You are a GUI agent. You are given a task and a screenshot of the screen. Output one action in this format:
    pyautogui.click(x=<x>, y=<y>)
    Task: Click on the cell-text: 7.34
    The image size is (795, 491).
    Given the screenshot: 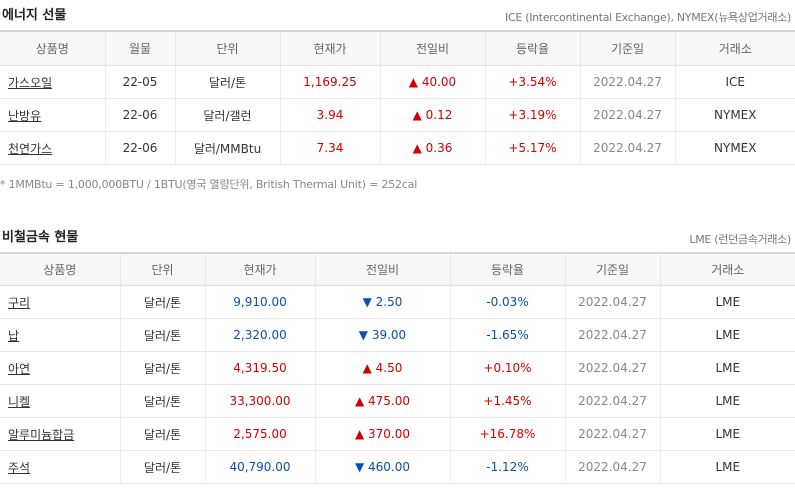 What is the action you would take?
    pyautogui.click(x=330, y=148)
    